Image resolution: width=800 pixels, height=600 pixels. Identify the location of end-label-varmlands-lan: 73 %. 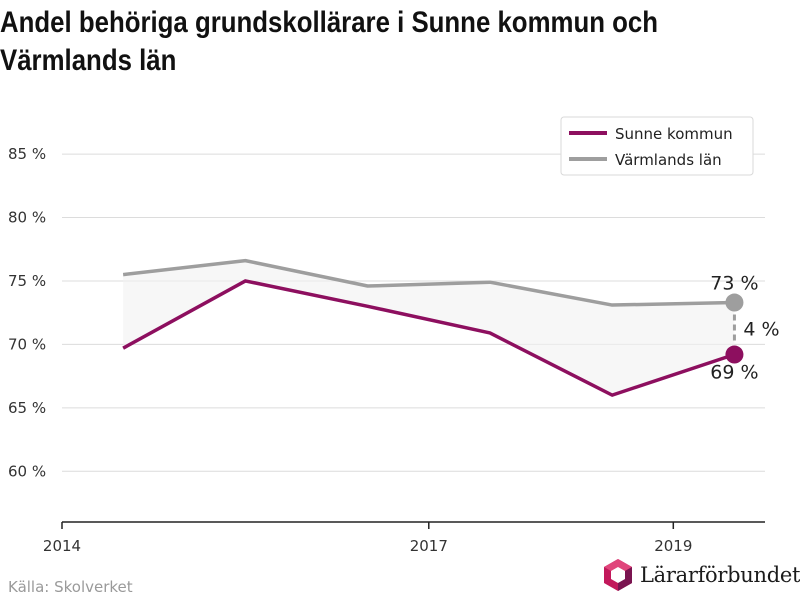
(734, 284).